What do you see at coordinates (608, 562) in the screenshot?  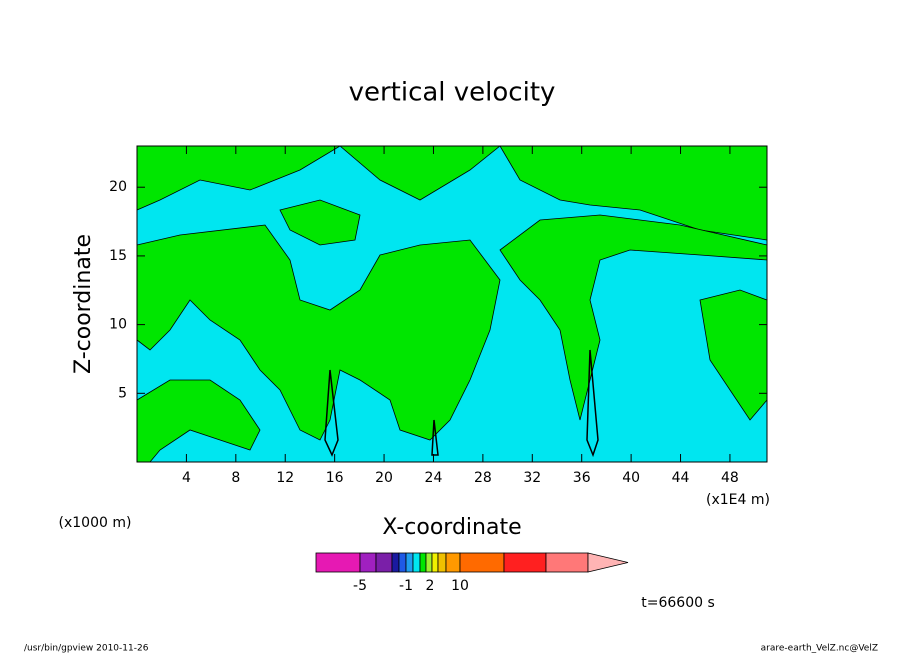 I see `colorbar-arrow` at bounding box center [608, 562].